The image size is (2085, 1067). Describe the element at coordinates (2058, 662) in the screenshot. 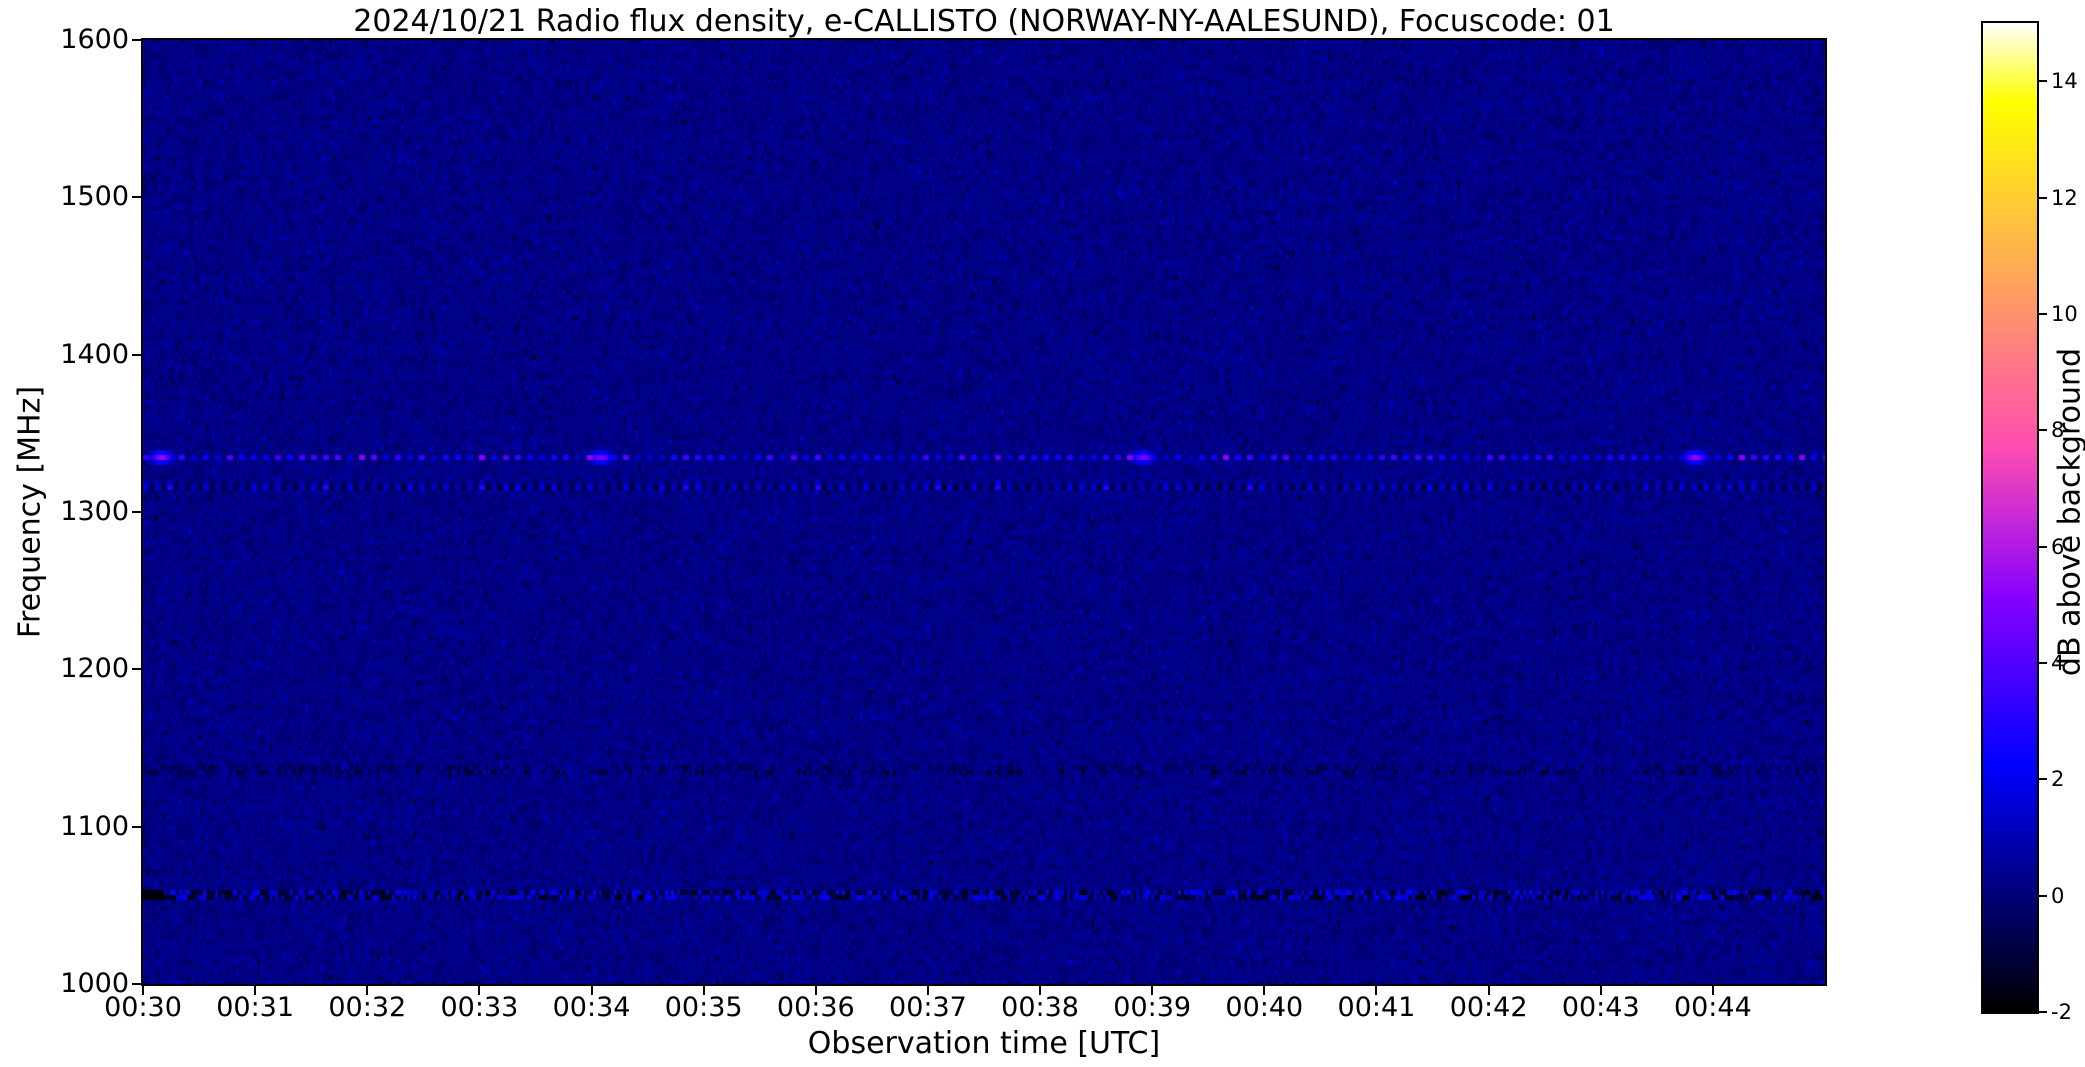

I see `colorbar-tick-label: 4` at that location.